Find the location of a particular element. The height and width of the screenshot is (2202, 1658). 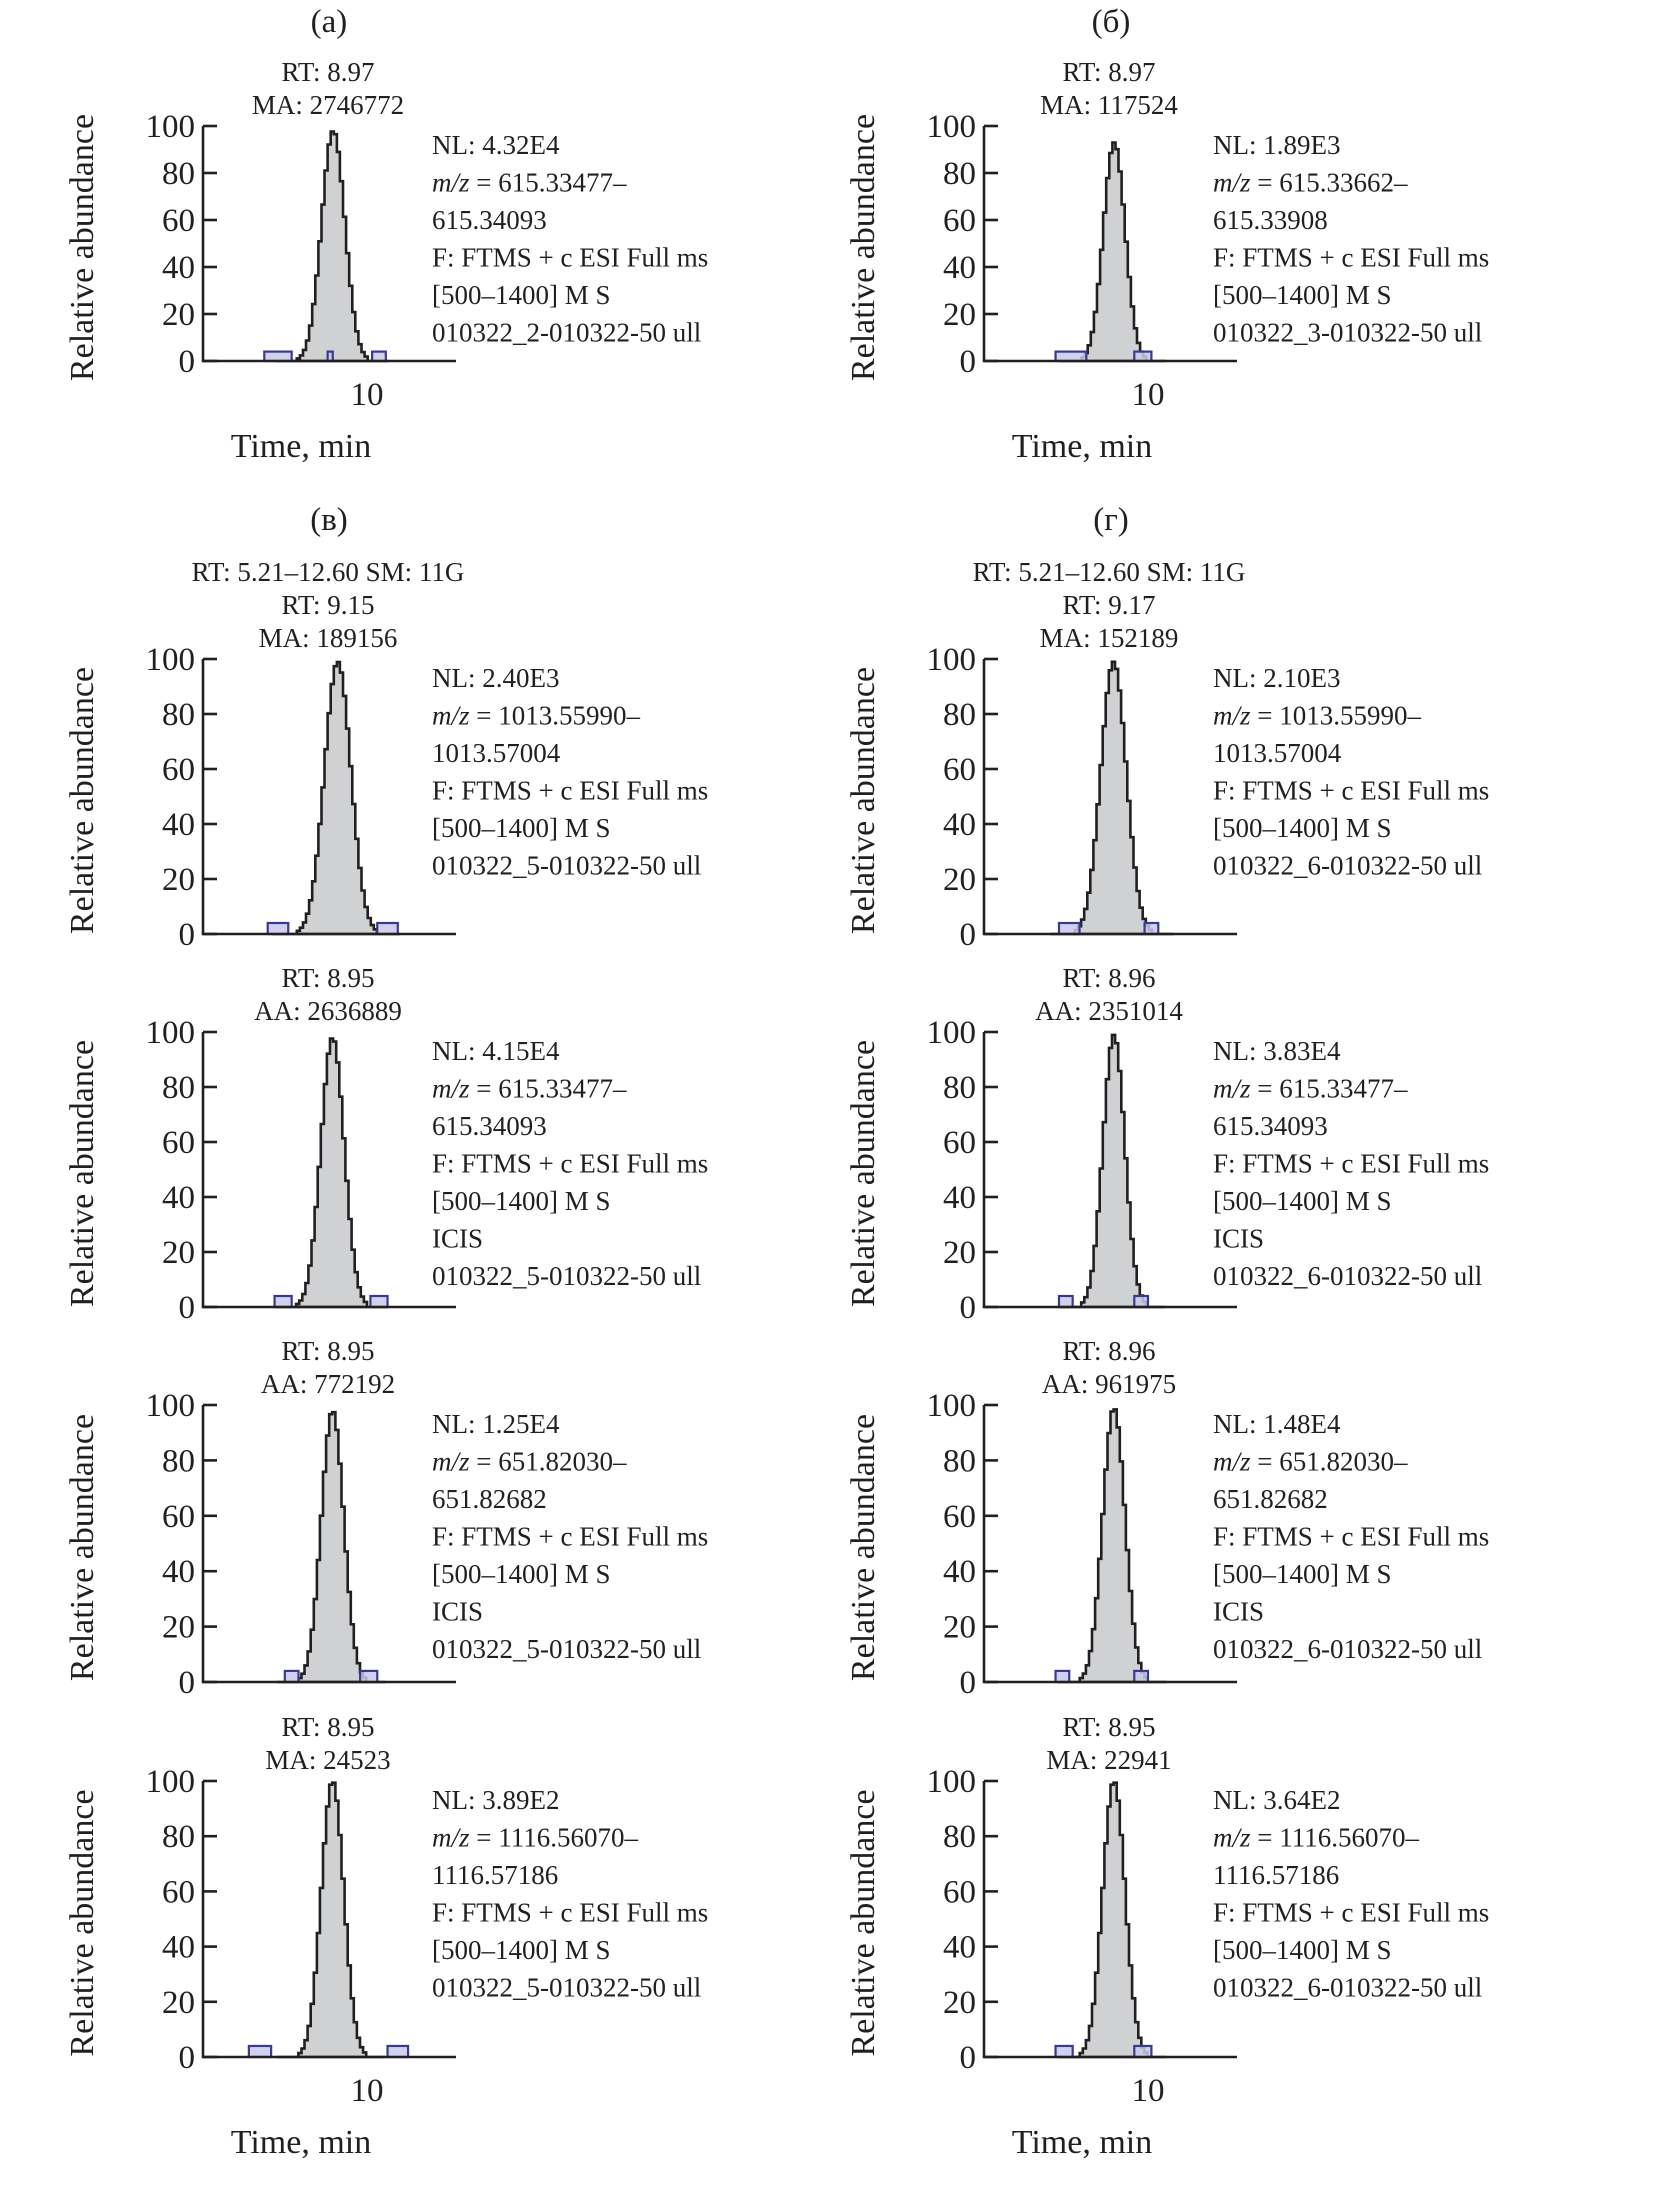

info-line: m/z = 1013.55990– is located at coordinates (536, 716).